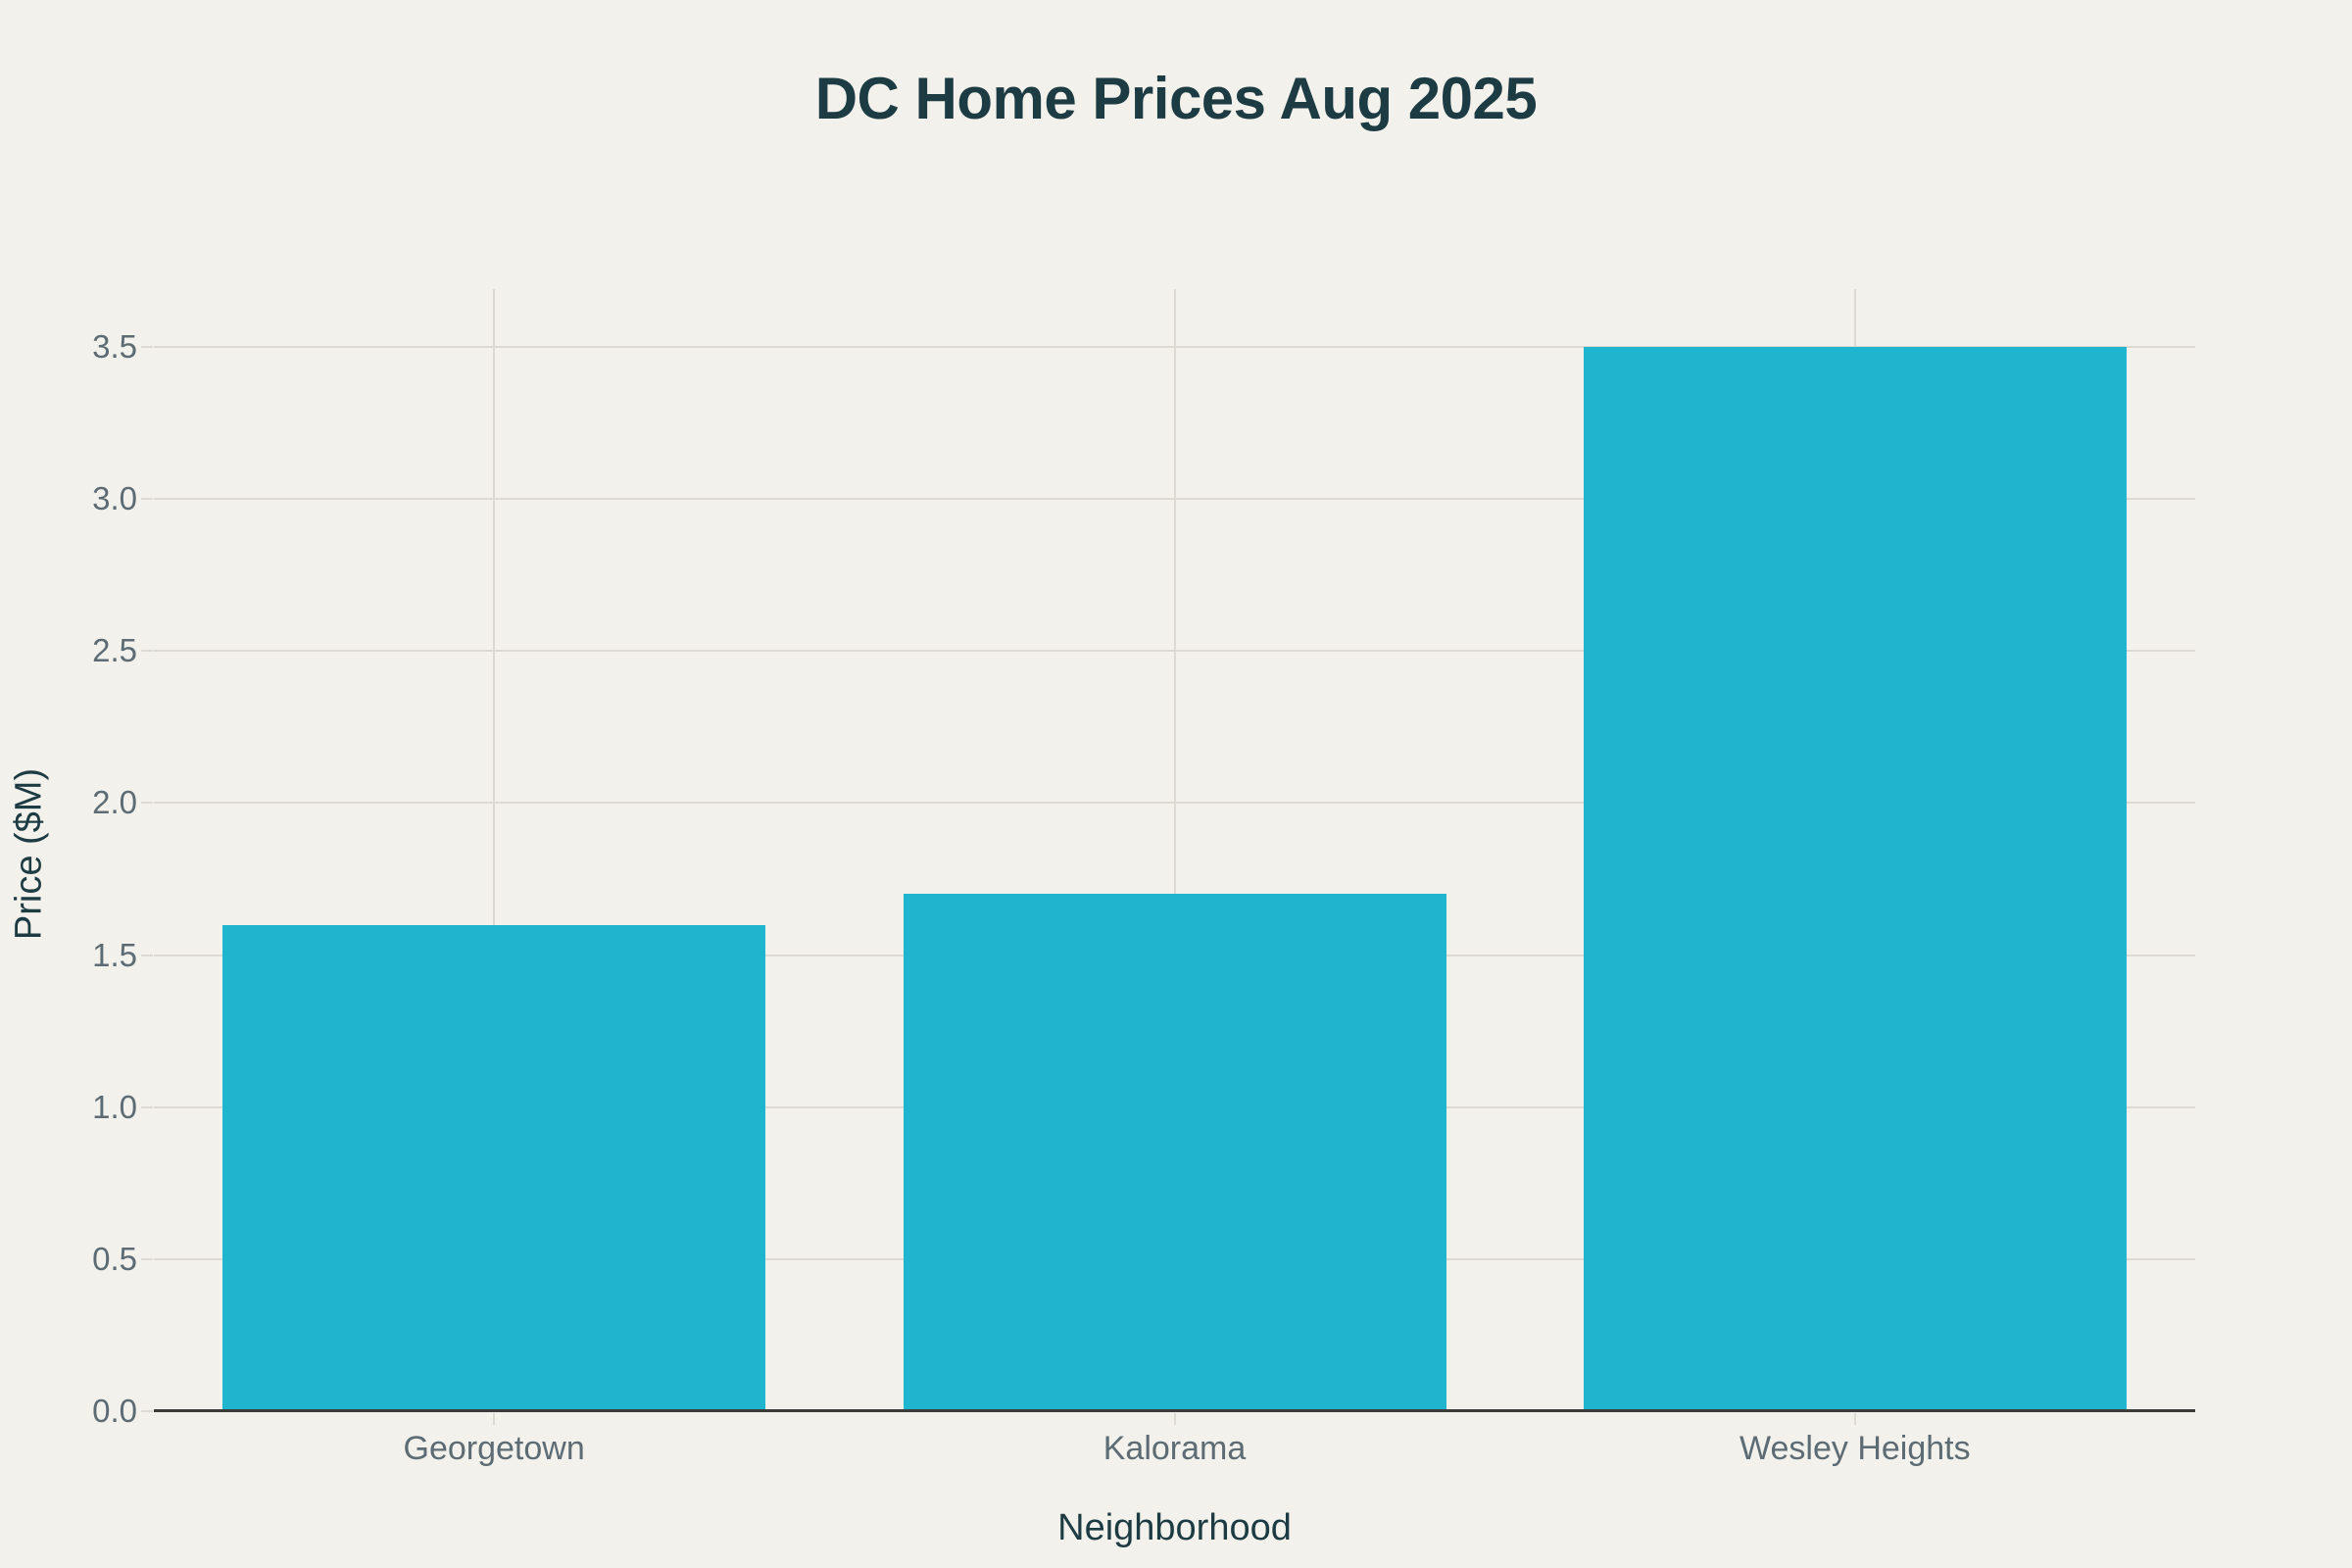  I want to click on bar-georgetown, so click(494, 1167).